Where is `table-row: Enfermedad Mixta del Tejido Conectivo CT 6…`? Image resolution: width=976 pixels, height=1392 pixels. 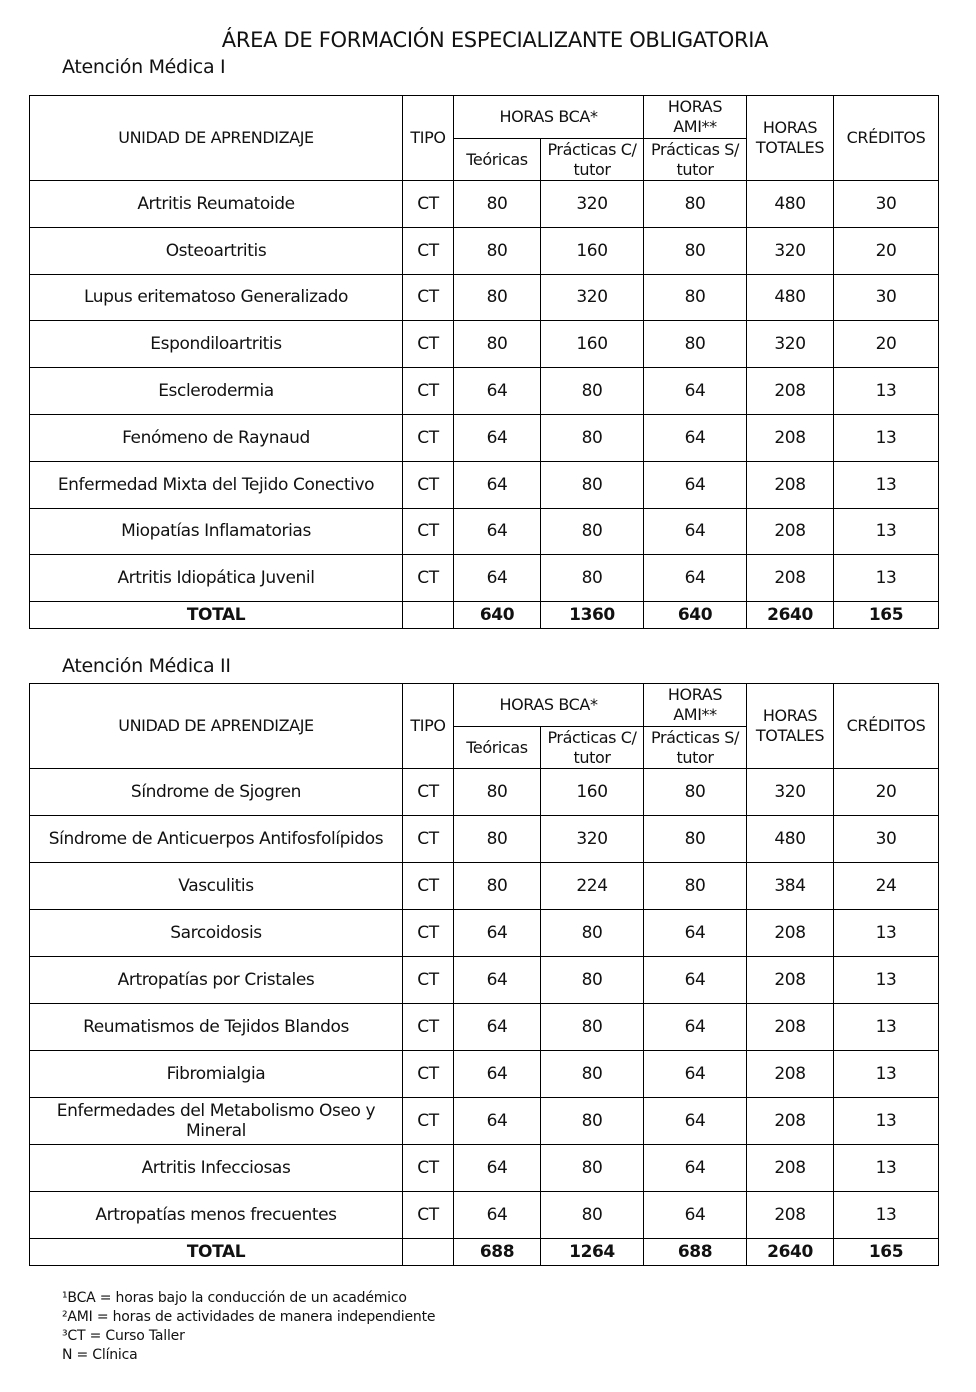
table-row: Enfermedad Mixta del Tejido Conectivo CT 6… is located at coordinates (484, 484).